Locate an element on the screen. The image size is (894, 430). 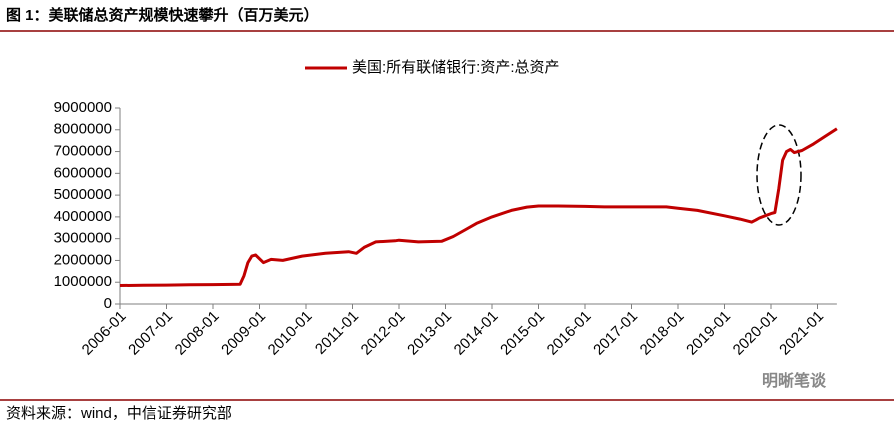
x-tick-label: 2019-01 is located at coordinates (708, 333).